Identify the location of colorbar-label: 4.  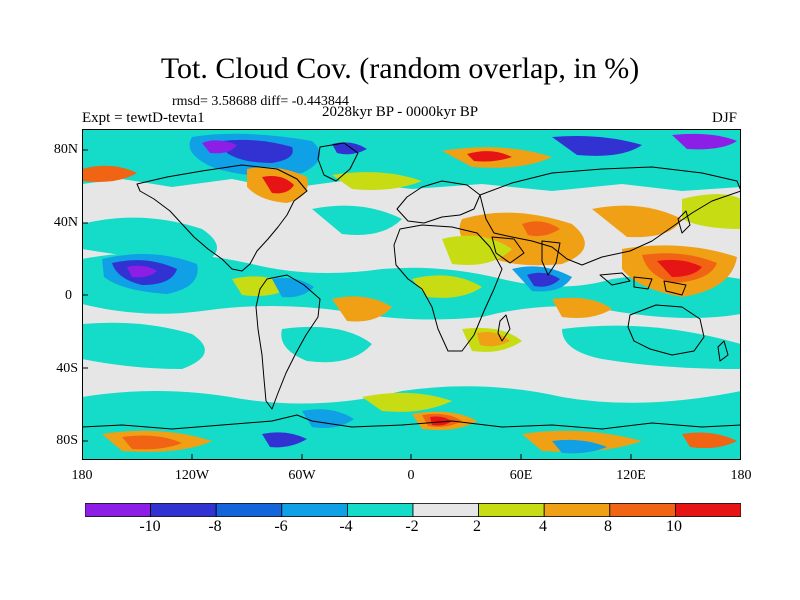
(543, 526).